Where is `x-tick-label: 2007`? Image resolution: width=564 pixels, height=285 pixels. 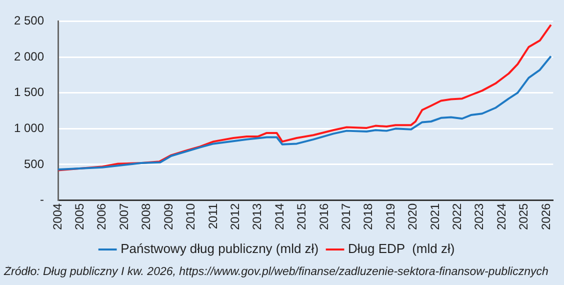 x-tick-label: 2007 is located at coordinates (123, 216).